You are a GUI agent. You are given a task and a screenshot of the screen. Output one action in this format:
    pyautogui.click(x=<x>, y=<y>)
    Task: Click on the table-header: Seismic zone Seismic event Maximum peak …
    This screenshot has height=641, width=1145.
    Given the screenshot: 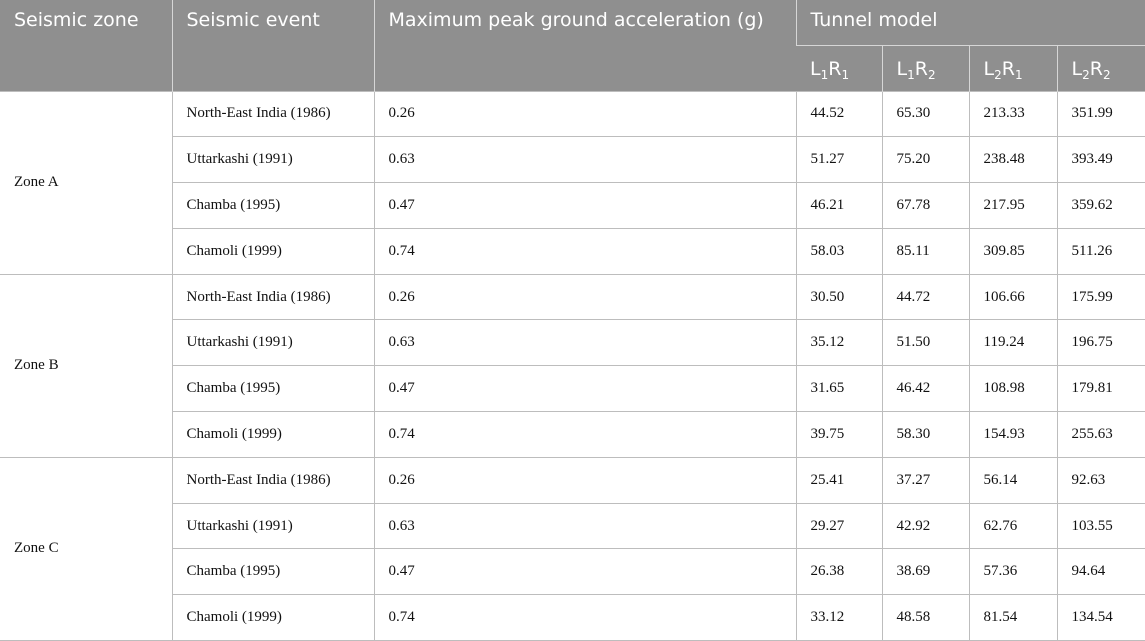 What is the action you would take?
    pyautogui.click(x=572, y=45)
    